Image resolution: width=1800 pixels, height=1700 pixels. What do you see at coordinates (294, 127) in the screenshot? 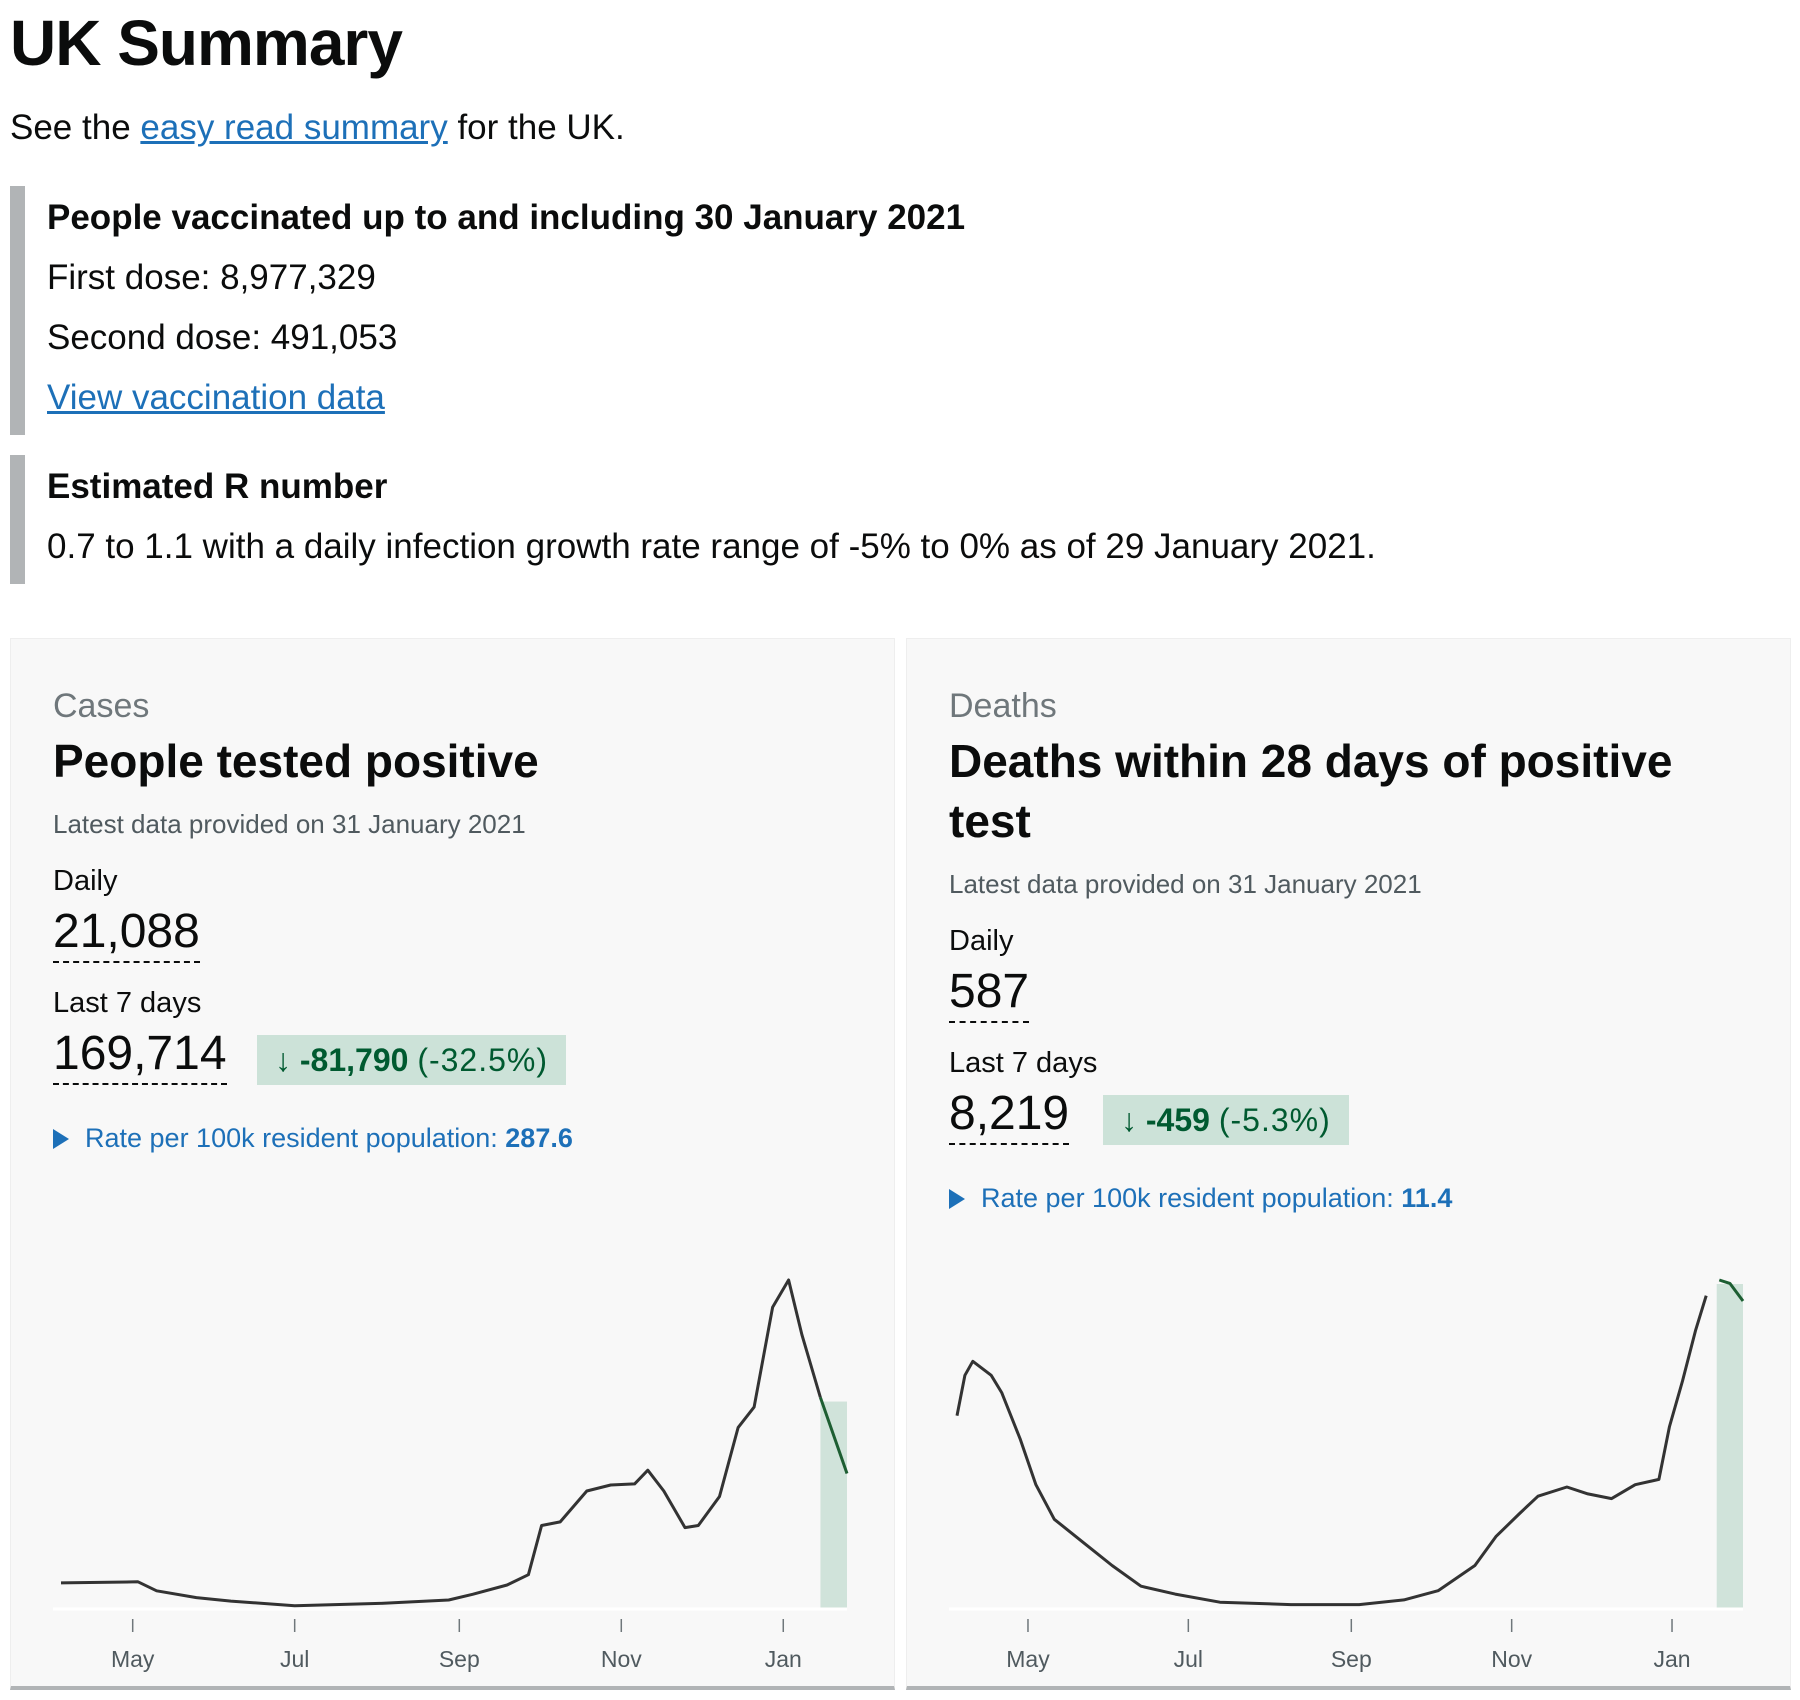
I see `easy-read-summary-link: easy read summary` at bounding box center [294, 127].